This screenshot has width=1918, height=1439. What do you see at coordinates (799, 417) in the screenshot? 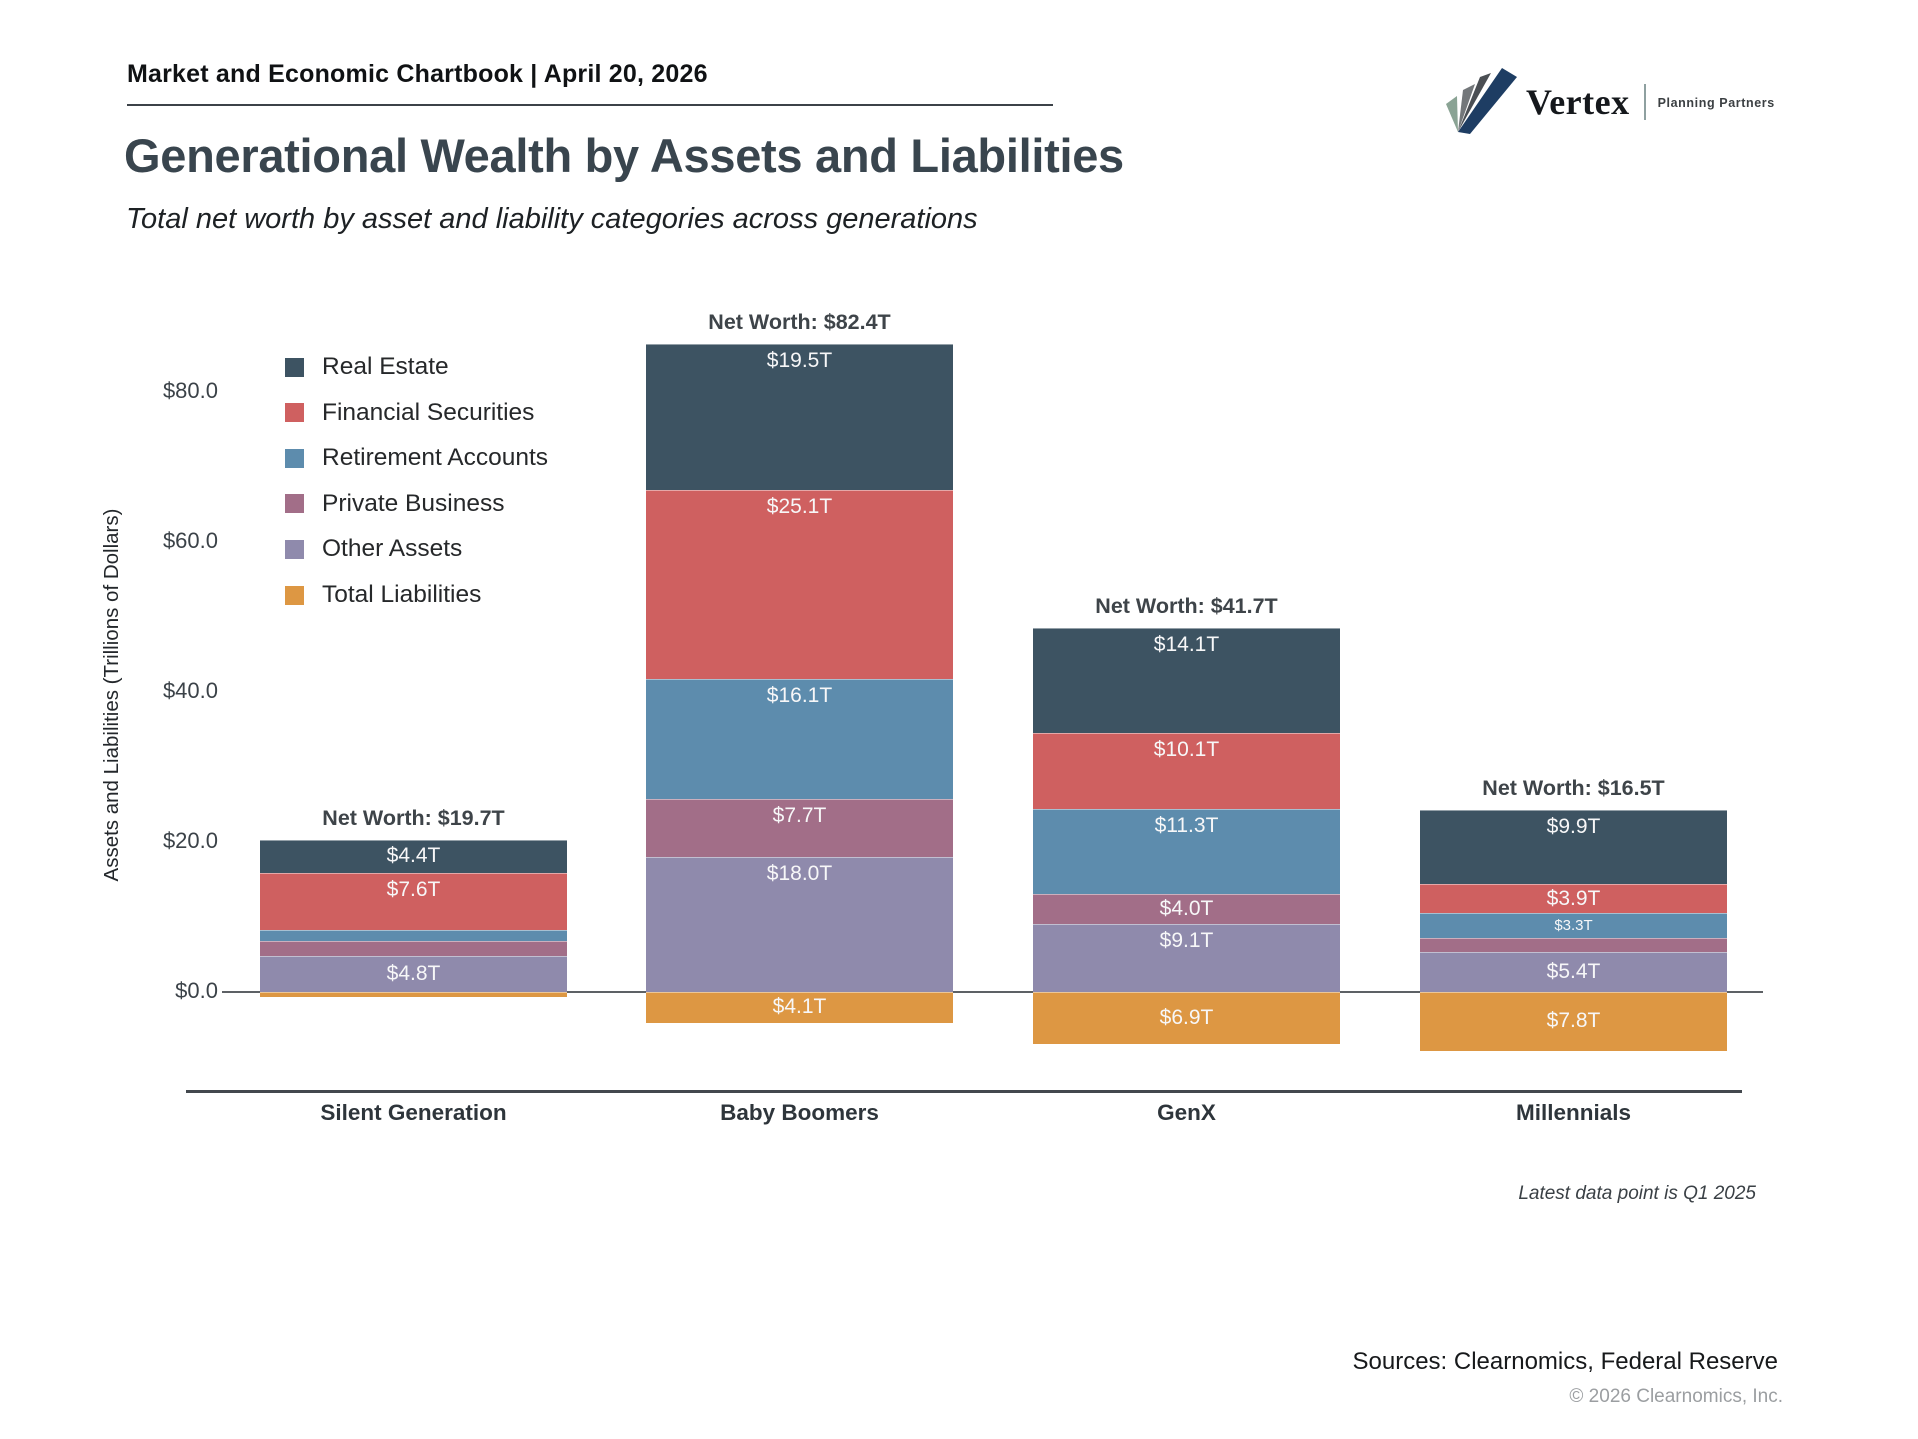
I see `bar-segment-real-estate: $19.5T` at bounding box center [799, 417].